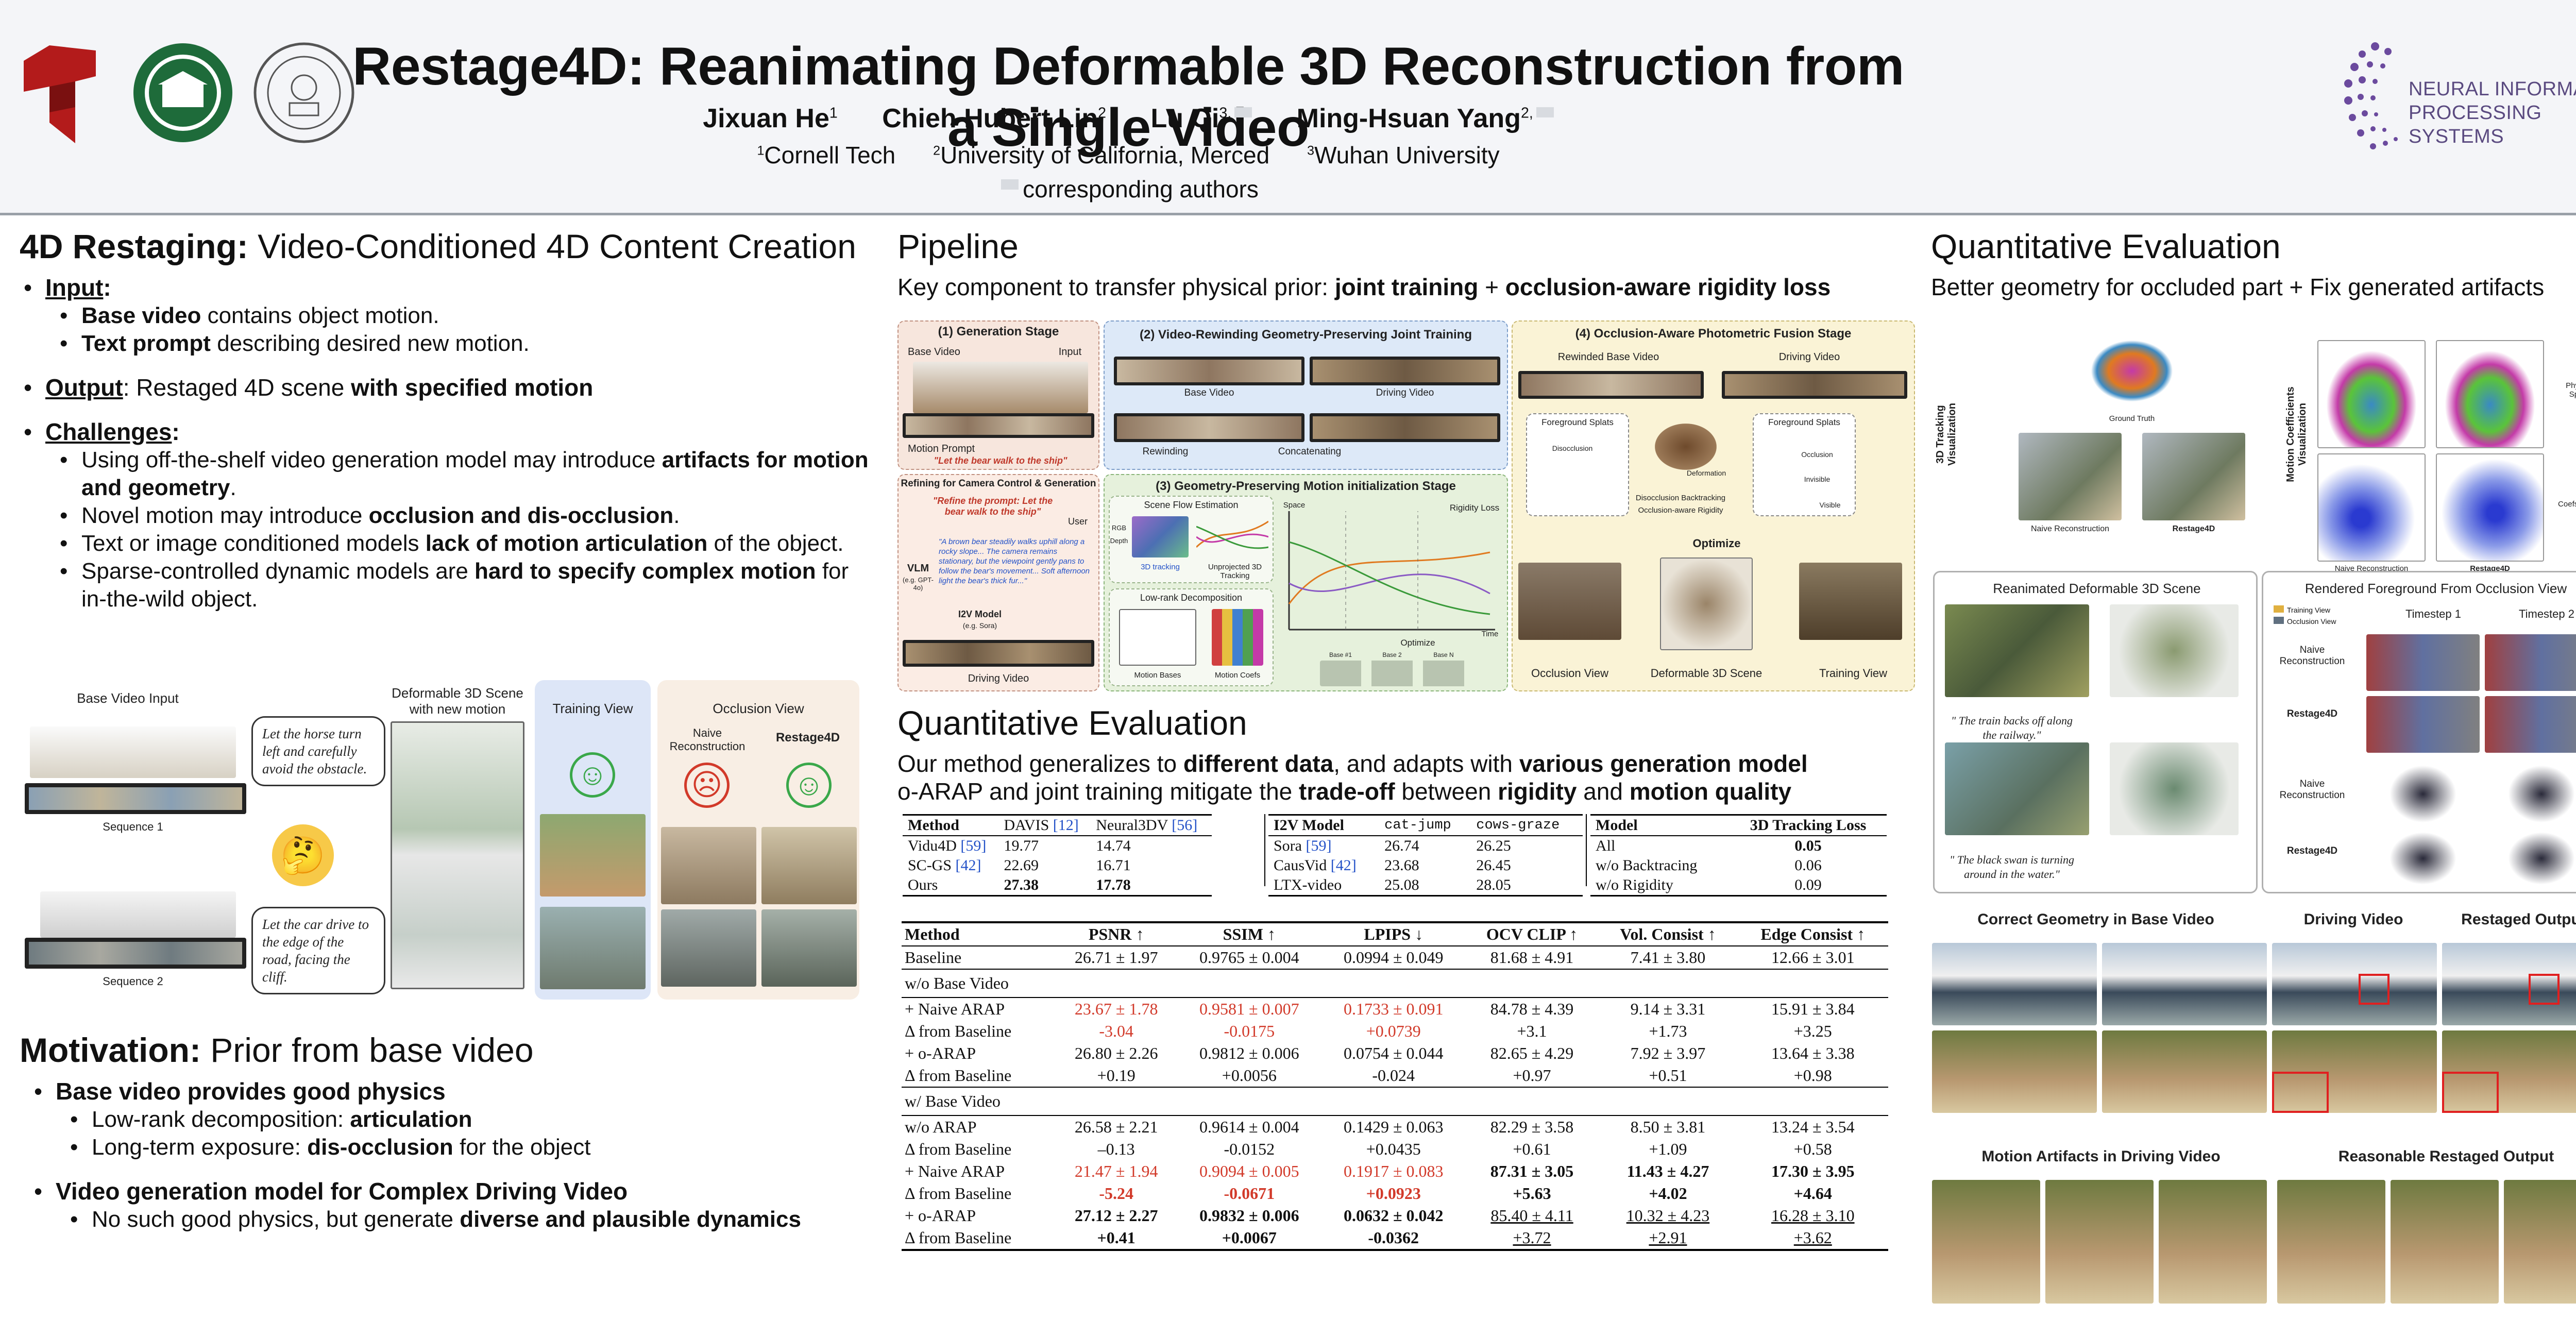 The image size is (2576, 1319). Describe the element at coordinates (2354, 984) in the screenshot. I see `bus-driving` at that location.